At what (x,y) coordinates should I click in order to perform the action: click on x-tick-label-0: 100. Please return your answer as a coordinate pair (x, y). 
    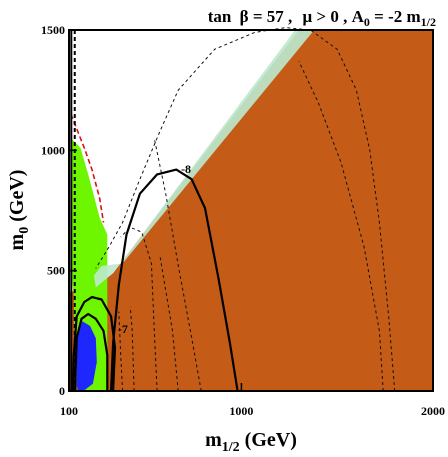
    Looking at the image, I should click on (69, 411).